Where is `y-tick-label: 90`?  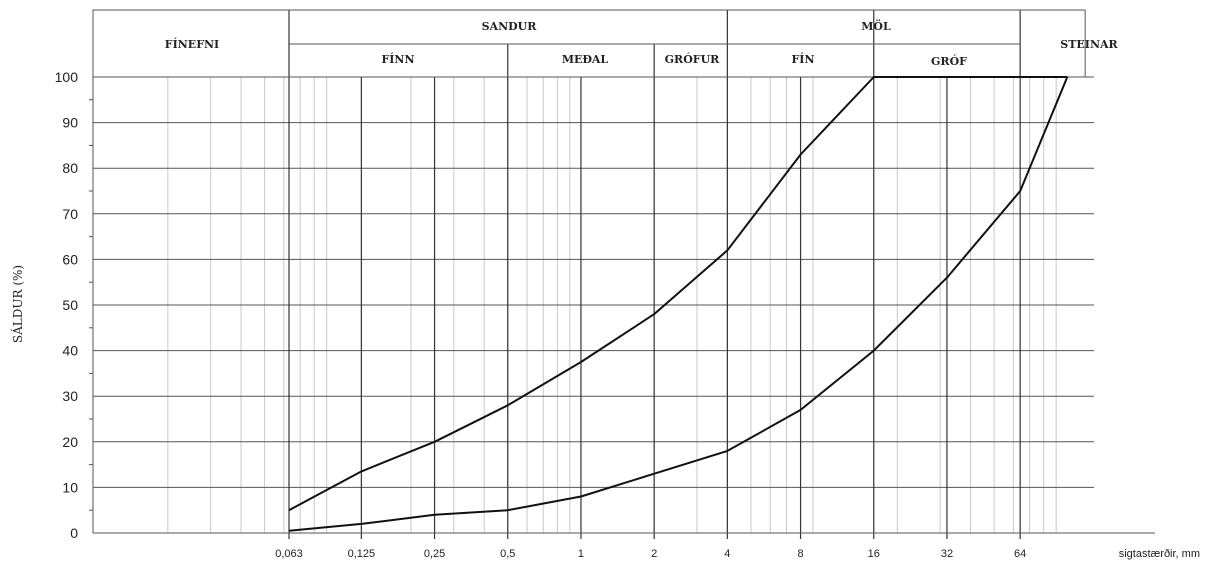
y-tick-label: 90 is located at coordinates (70, 123).